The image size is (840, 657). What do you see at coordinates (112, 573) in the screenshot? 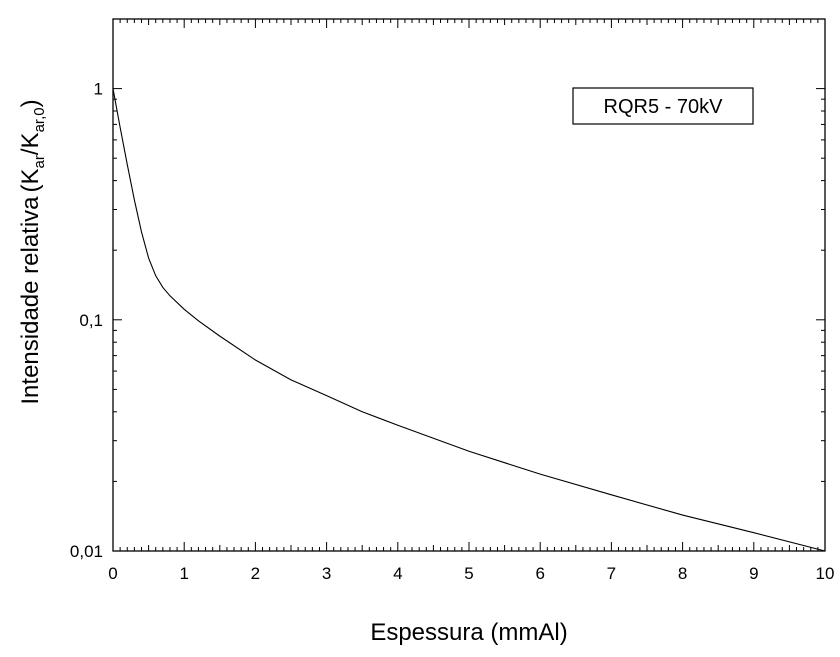
I see `x-tick-label: 0` at bounding box center [112, 573].